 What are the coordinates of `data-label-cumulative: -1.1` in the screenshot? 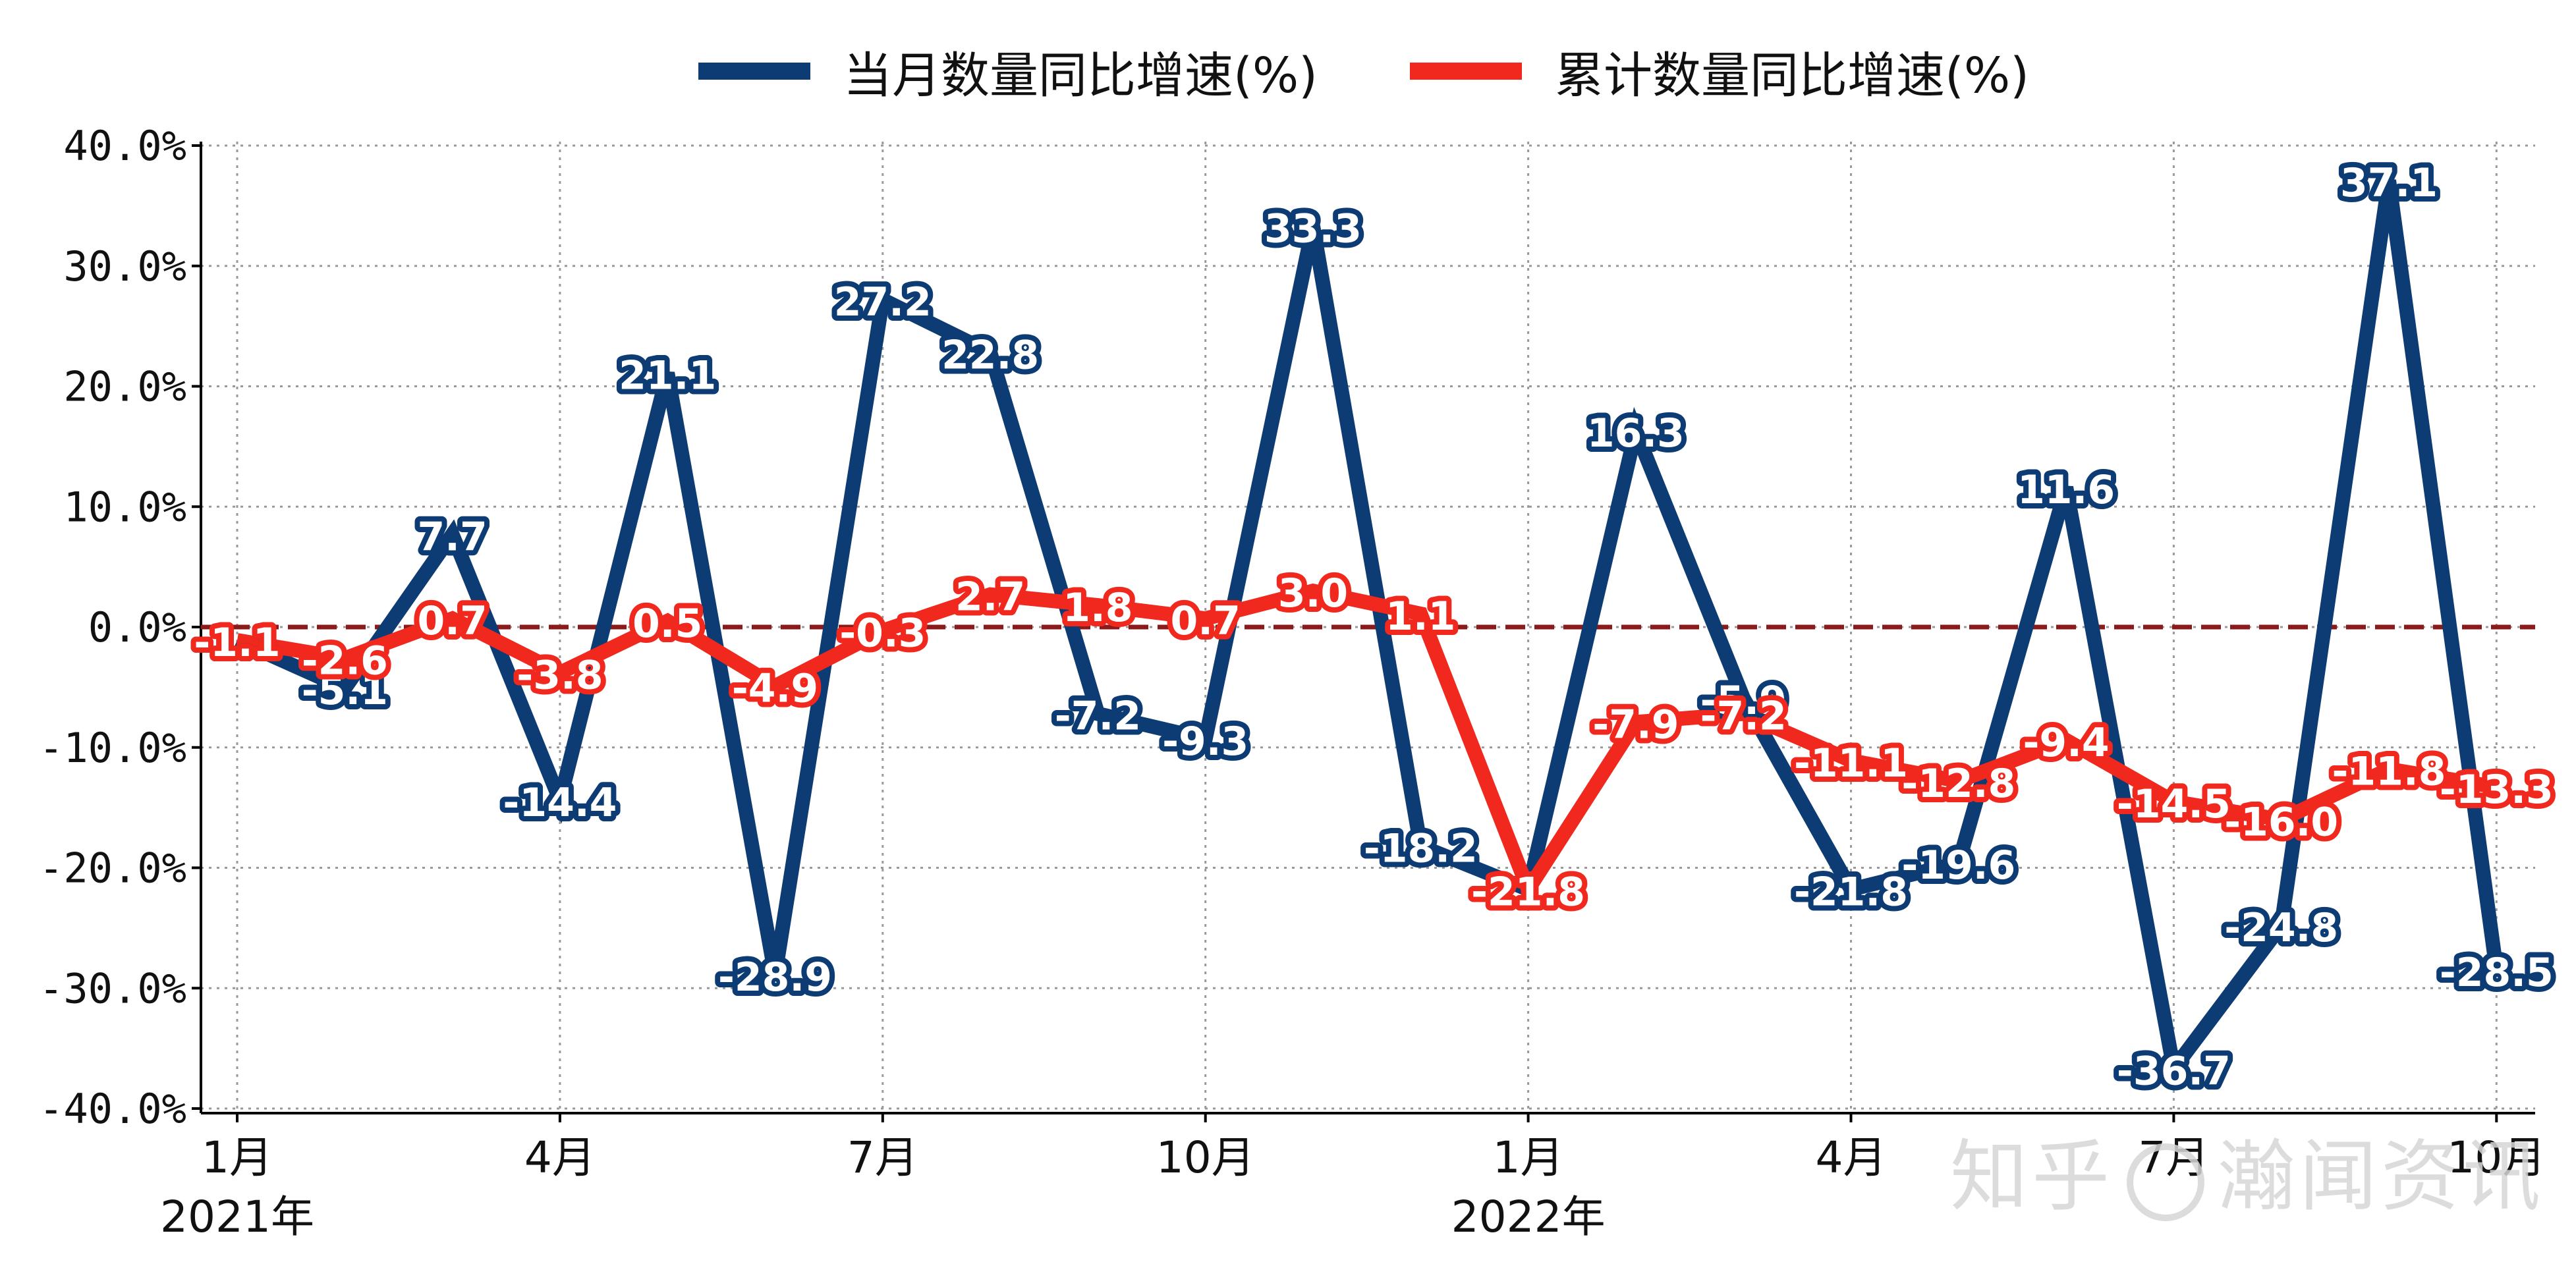 It's located at (237, 643).